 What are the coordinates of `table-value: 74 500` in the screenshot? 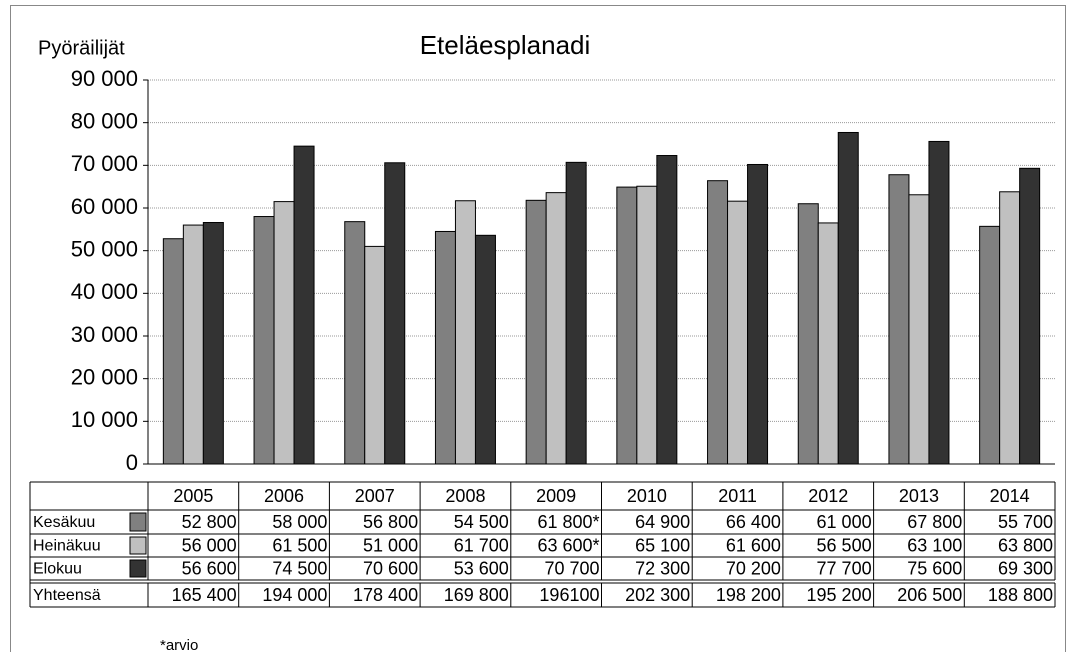 It's located at (299, 568).